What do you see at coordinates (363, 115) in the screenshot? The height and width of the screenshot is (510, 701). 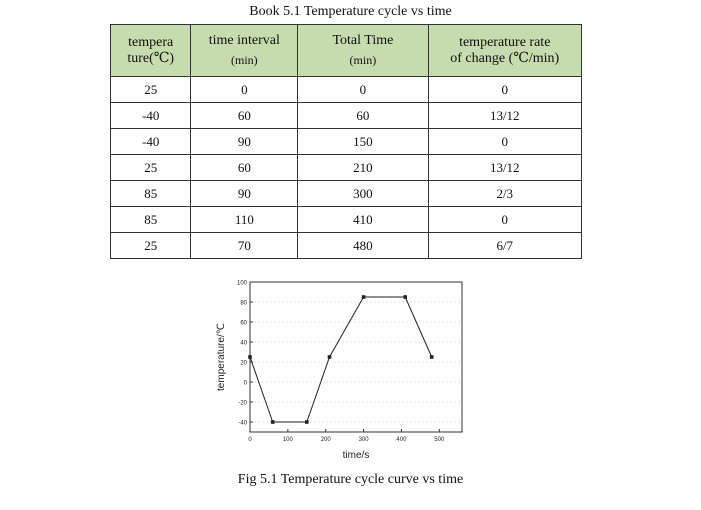 I see `cell-total-time: 60` at bounding box center [363, 115].